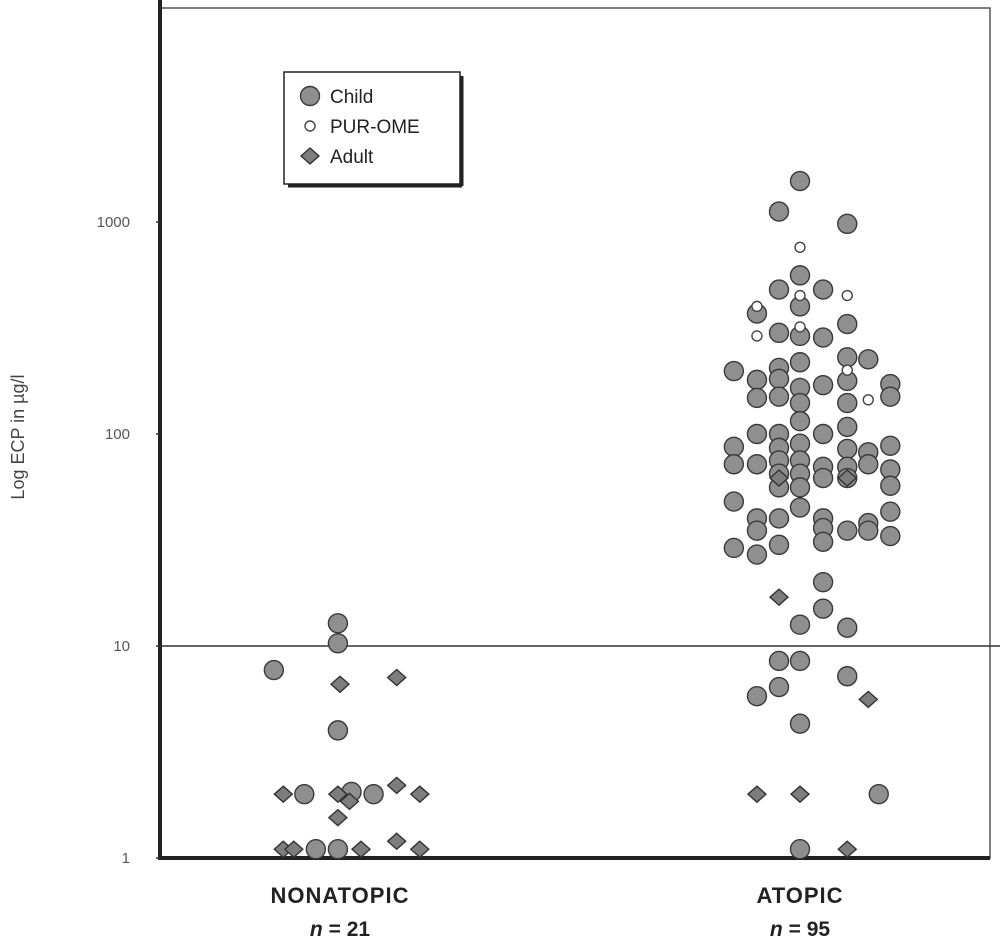  What do you see at coordinates (117, 434) in the screenshot?
I see `y-tick-label: 100` at bounding box center [117, 434].